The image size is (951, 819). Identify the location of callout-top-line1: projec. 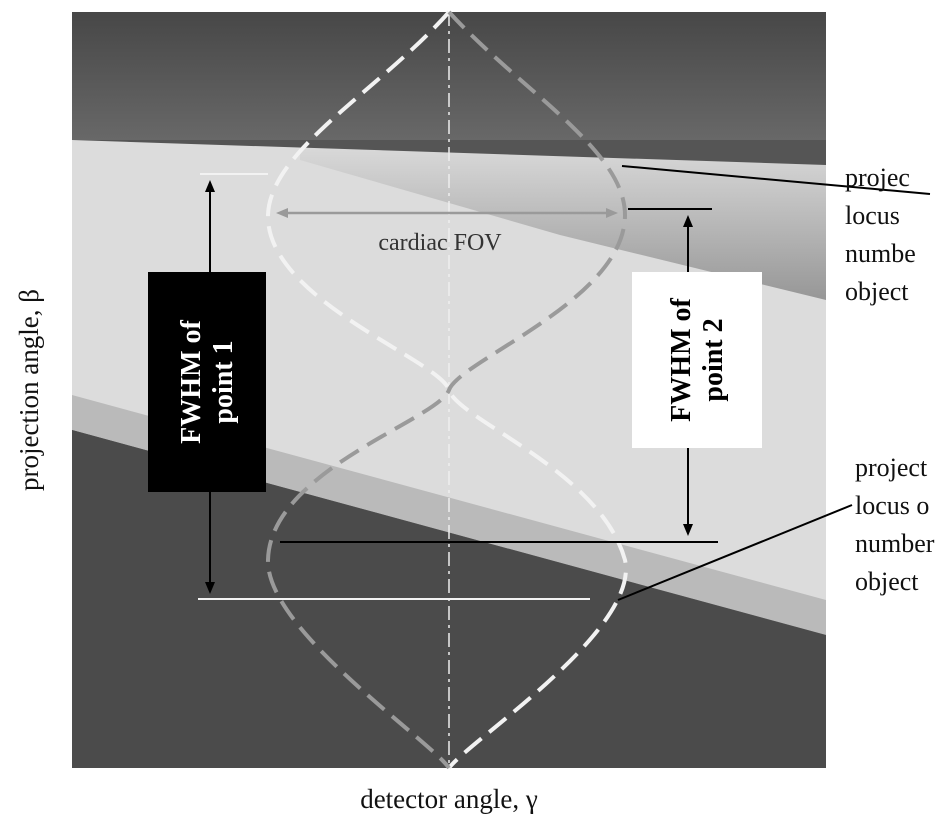
(877, 177).